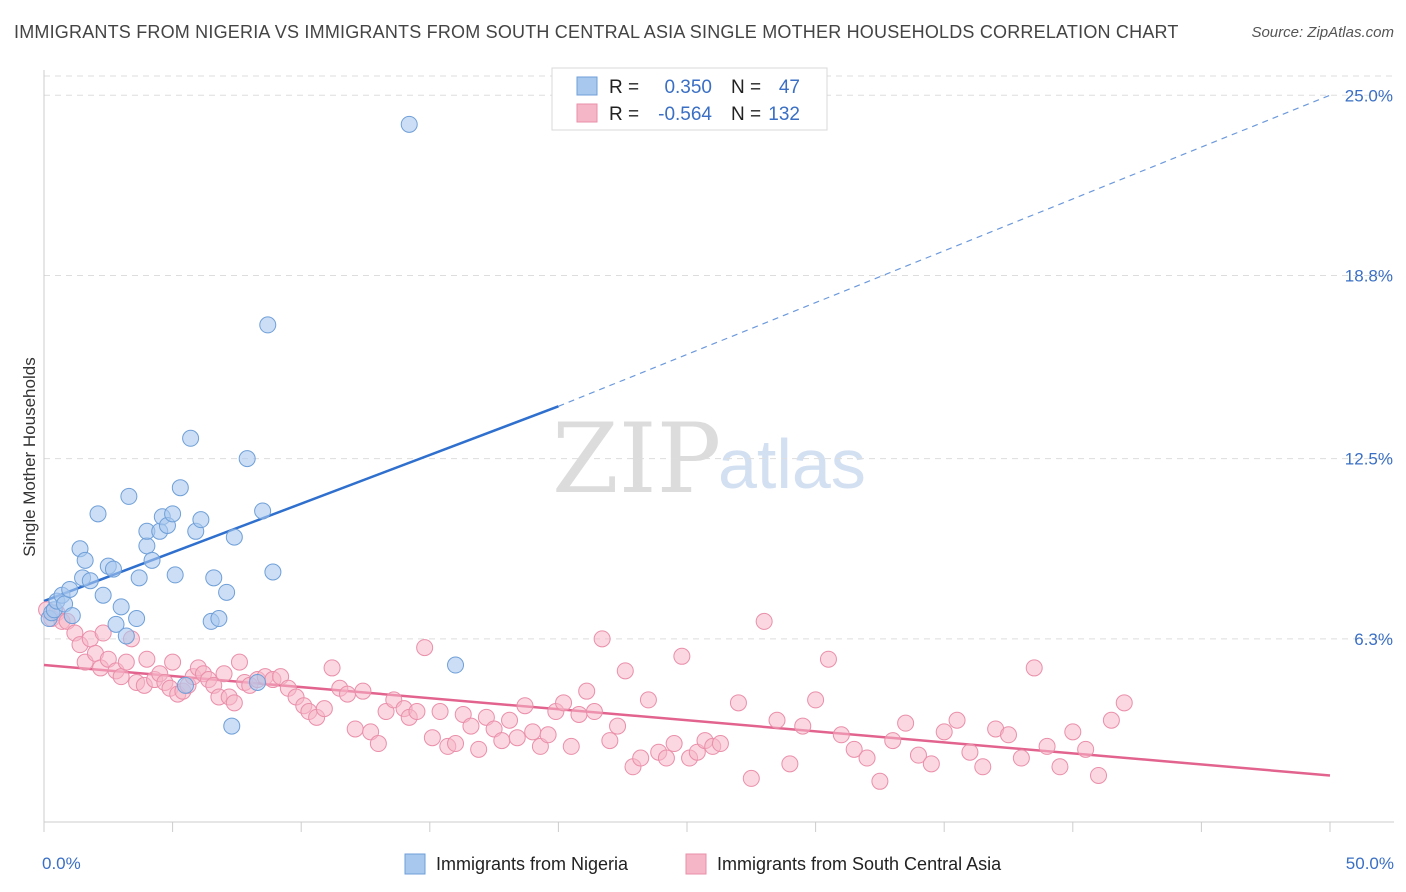 The height and width of the screenshot is (892, 1406). Describe the element at coordinates (746, 87) in the screenshot. I see `legend-n-label-nigeria: N =` at that location.